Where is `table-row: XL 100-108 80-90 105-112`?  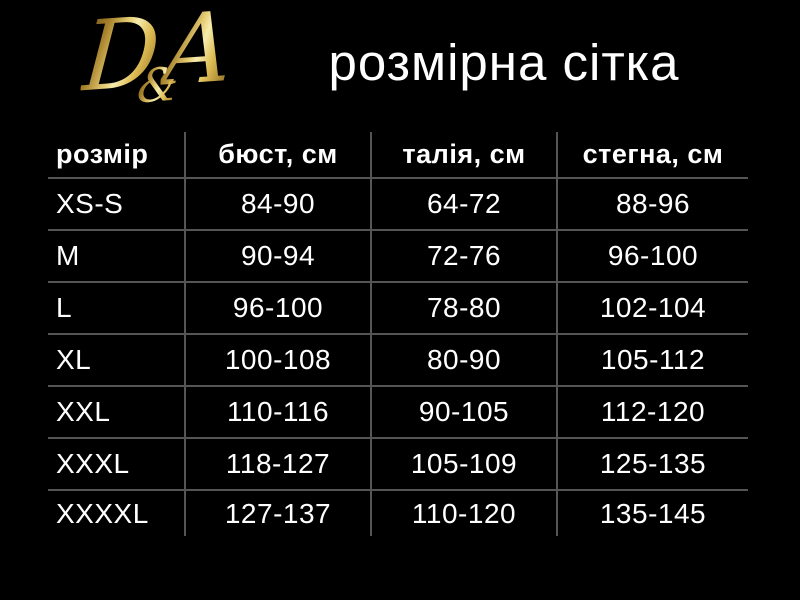 table-row: XL 100-108 80-90 105-112 is located at coordinates (398, 360).